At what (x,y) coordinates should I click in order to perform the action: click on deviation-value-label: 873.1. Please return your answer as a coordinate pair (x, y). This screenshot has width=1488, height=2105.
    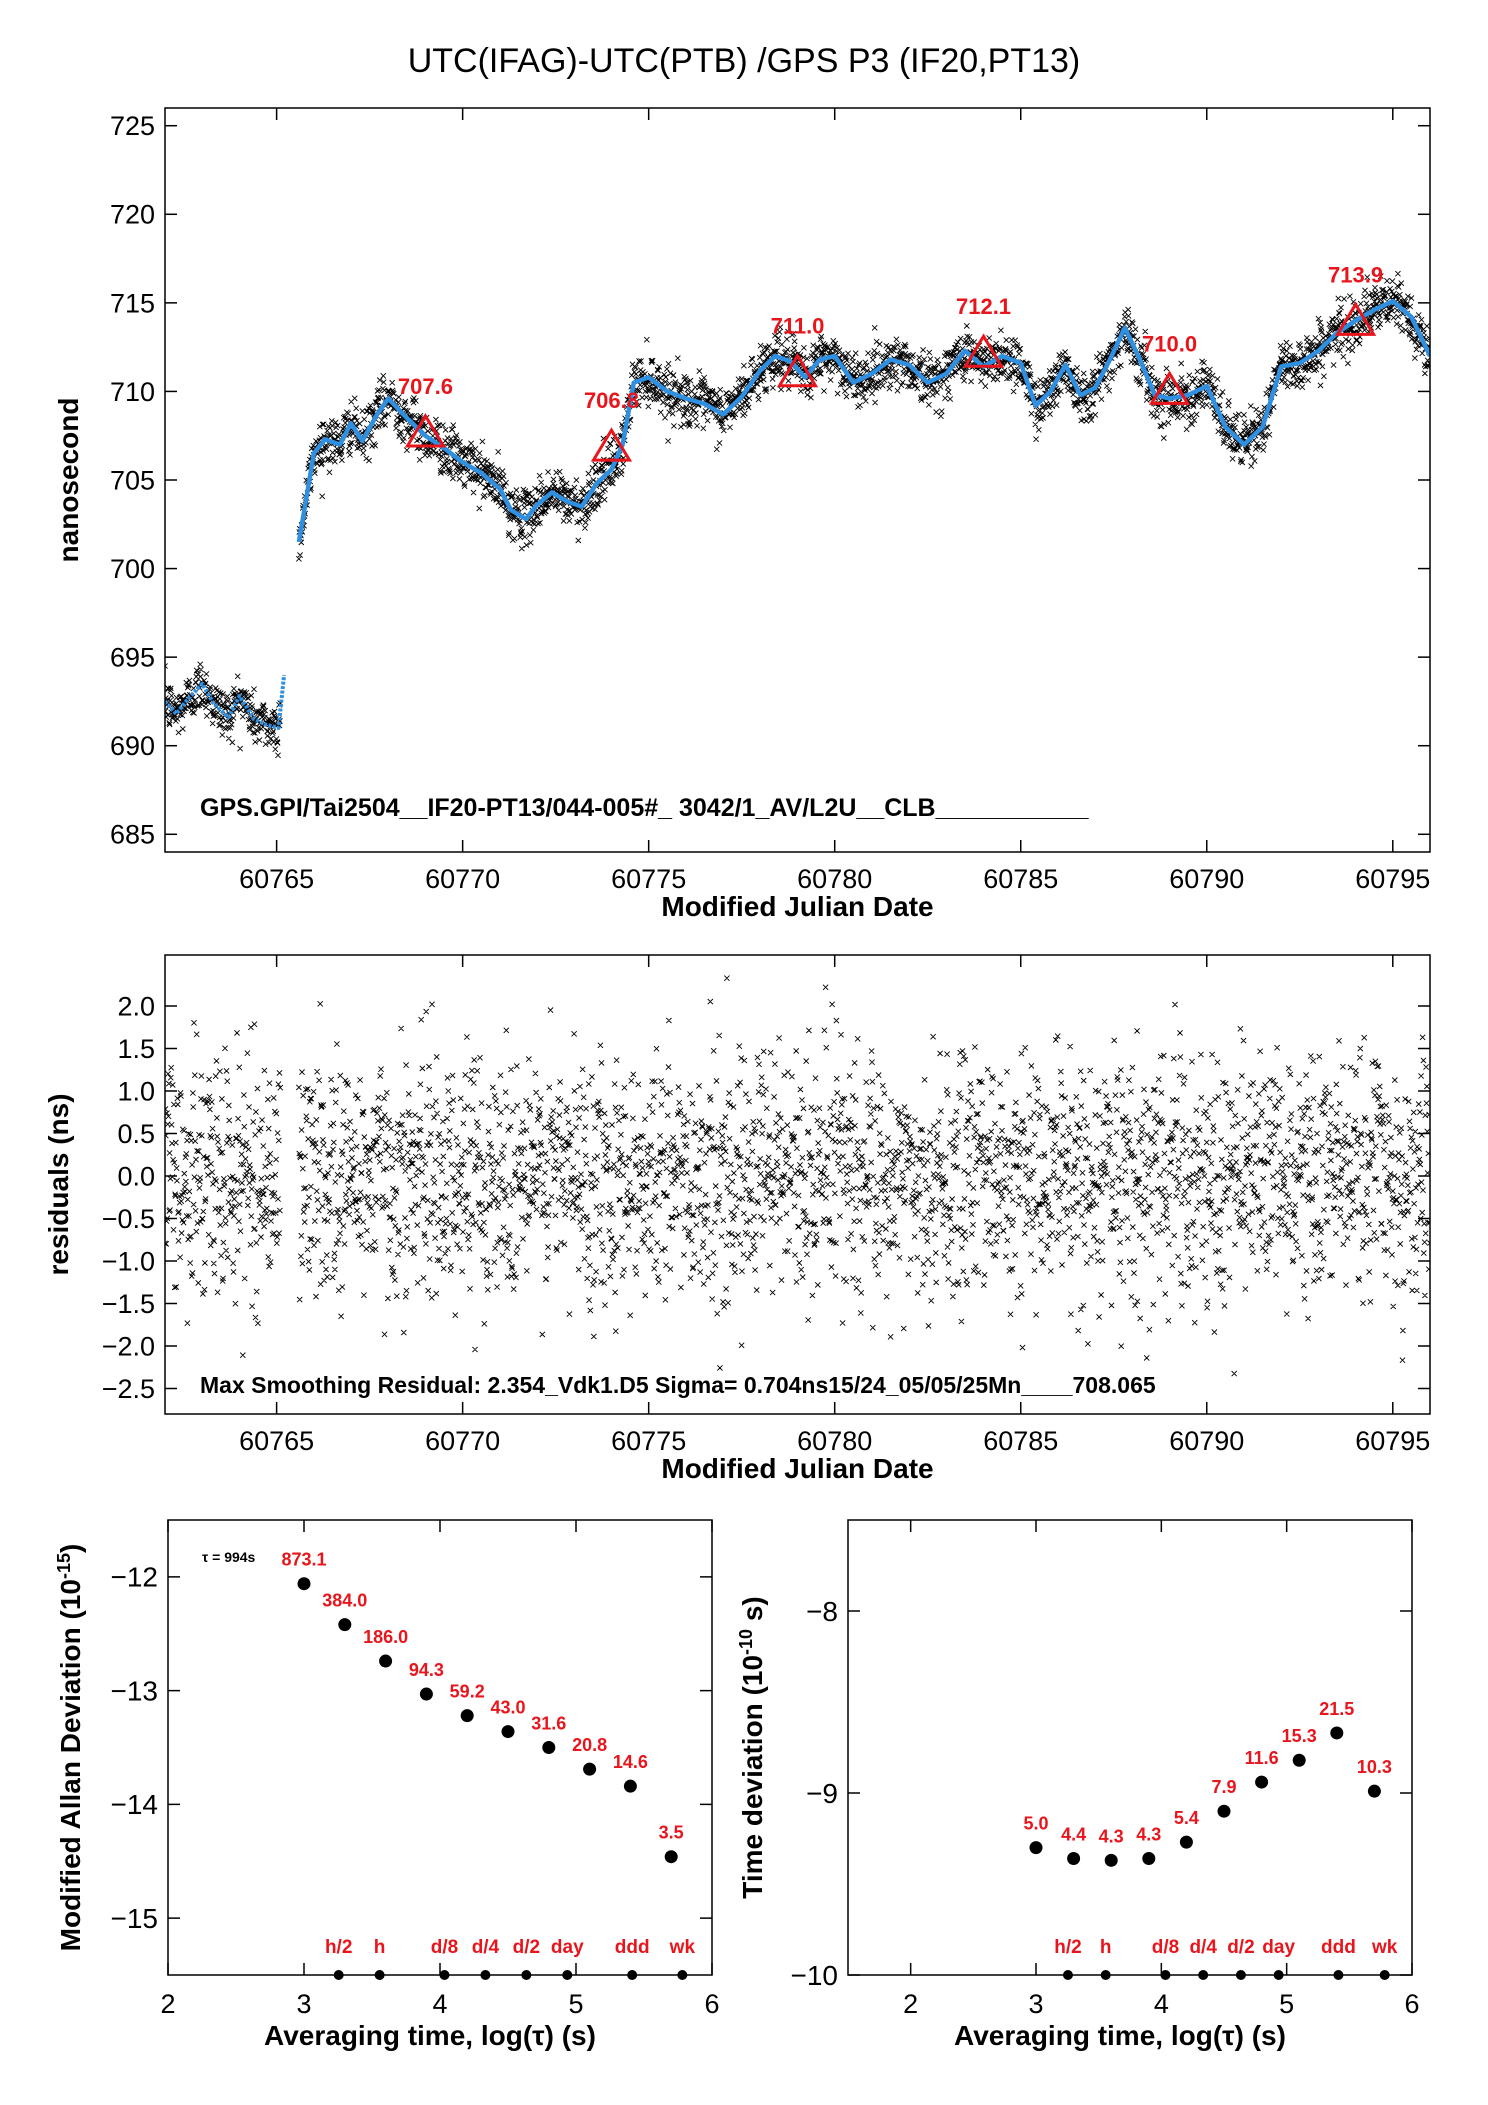
    Looking at the image, I should click on (303, 1560).